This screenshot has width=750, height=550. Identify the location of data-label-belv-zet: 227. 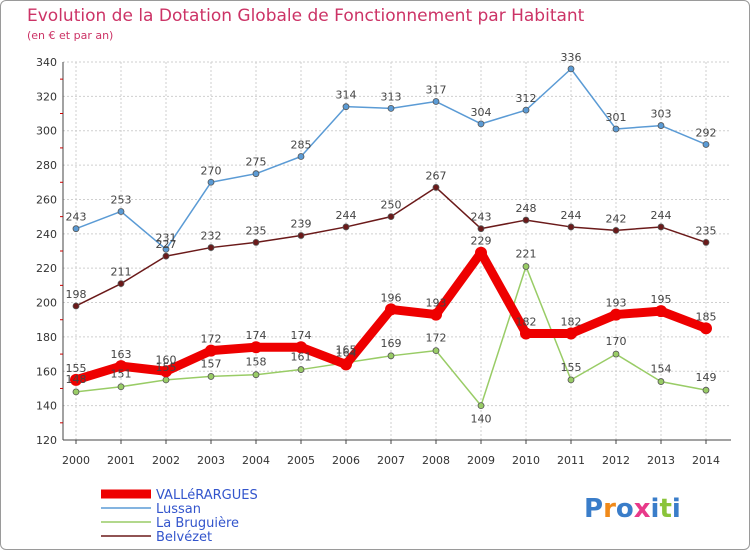
(166, 244).